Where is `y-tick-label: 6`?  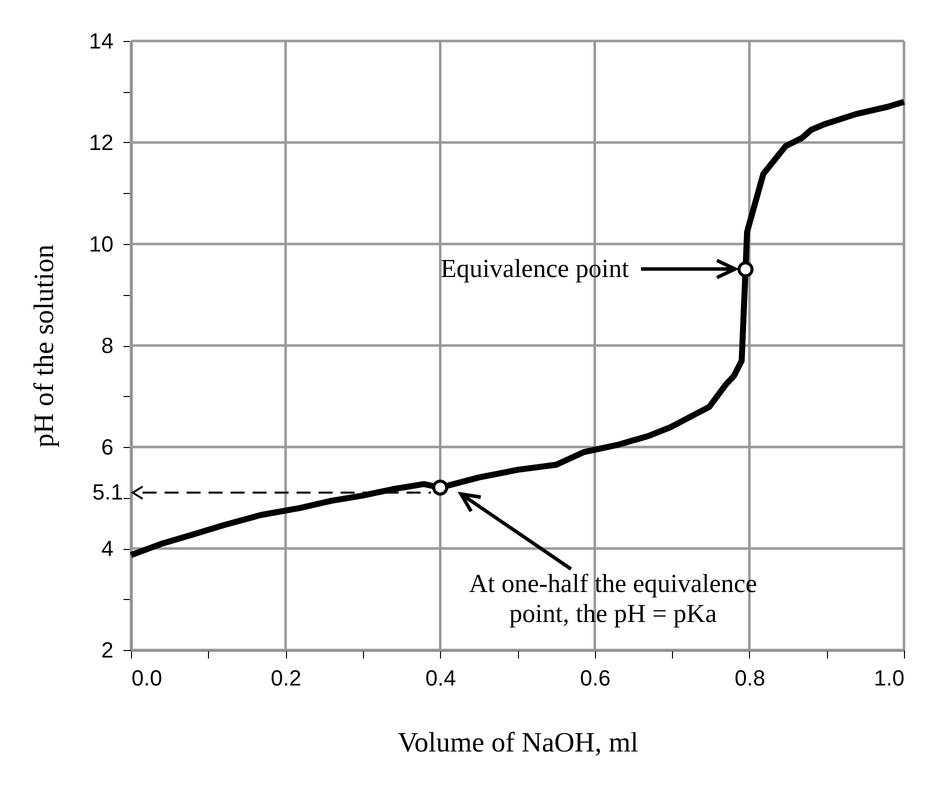
y-tick-label: 6 is located at coordinates (107, 447).